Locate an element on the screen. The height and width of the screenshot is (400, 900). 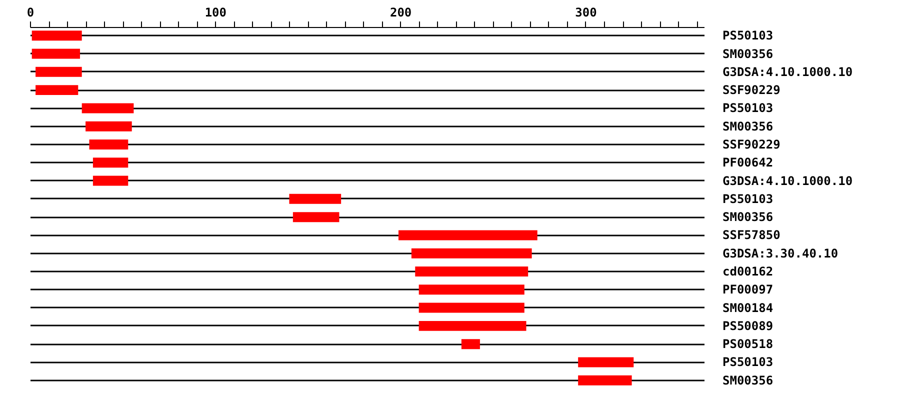
y-tick-label: PF00642 is located at coordinates (748, 163).